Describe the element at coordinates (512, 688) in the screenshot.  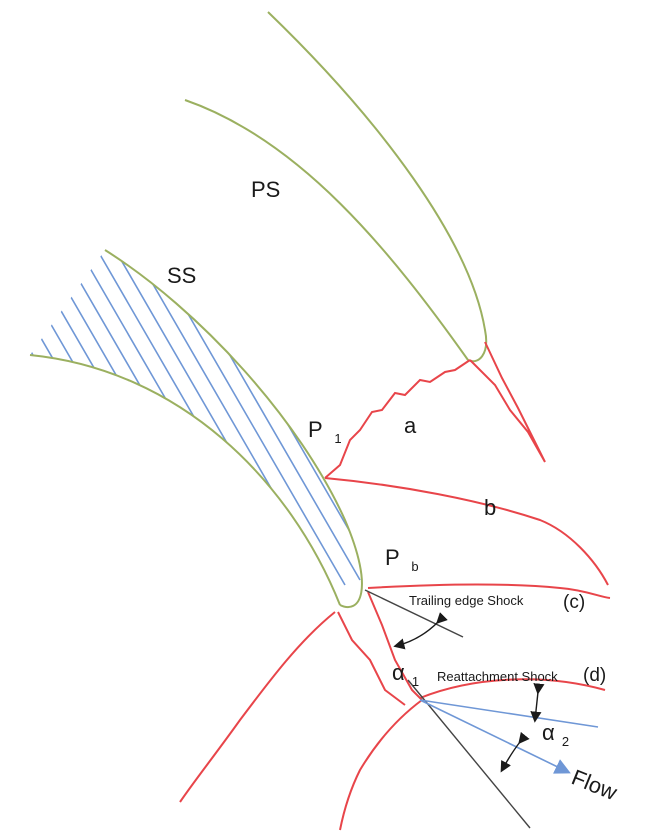
I see `shock-d` at that location.